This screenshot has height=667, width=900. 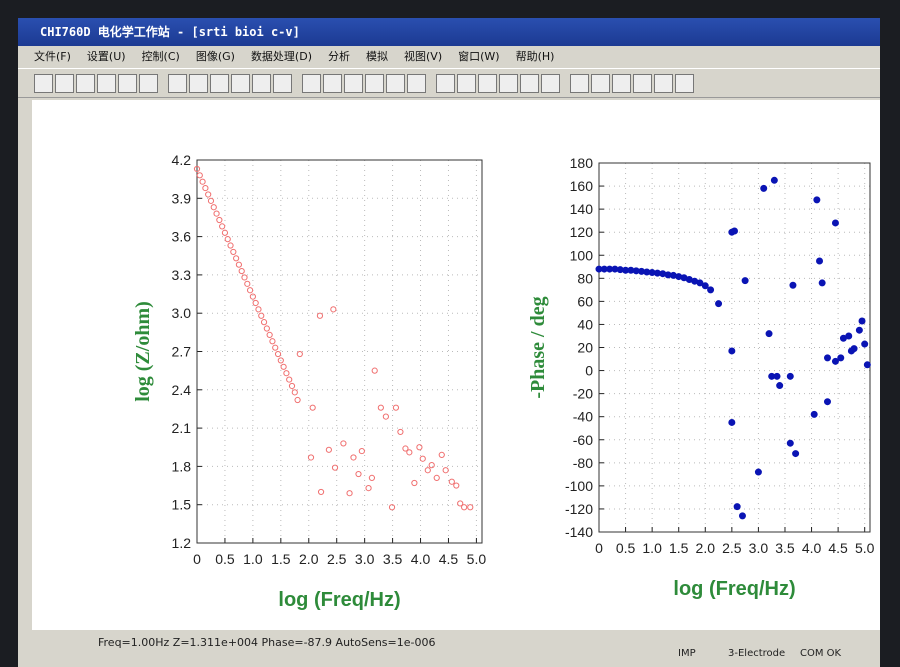 What do you see at coordinates (706, 548) in the screenshot?
I see `x-tick-label: 2.0` at bounding box center [706, 548].